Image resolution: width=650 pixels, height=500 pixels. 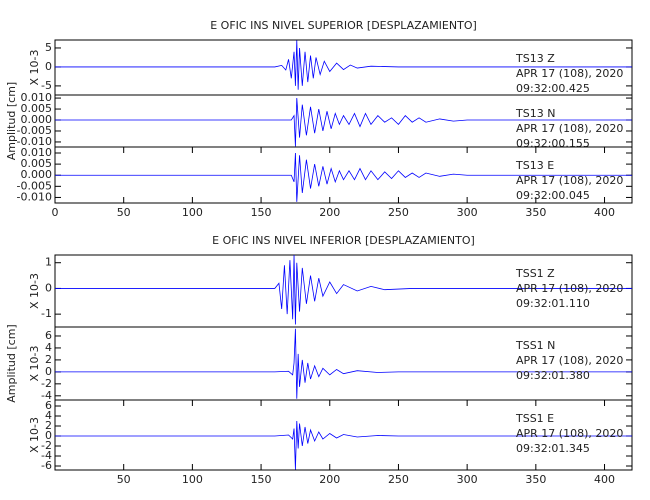 I want to click on y-tick-label: -5, so click(x=46, y=85).